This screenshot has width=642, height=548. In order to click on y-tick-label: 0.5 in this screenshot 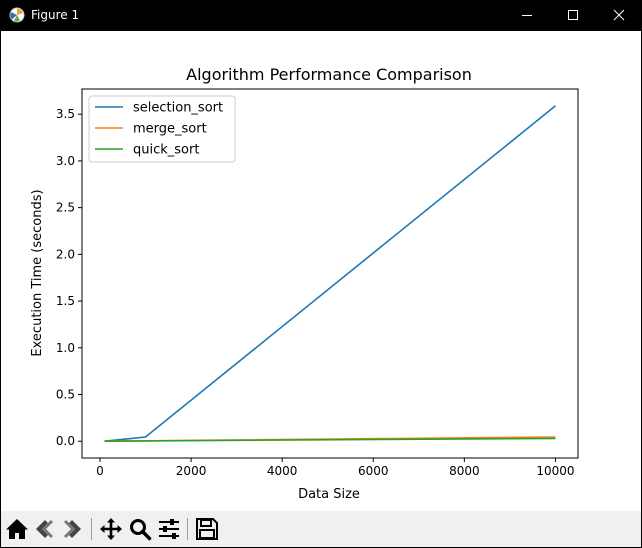, I will do `click(65, 395)`.